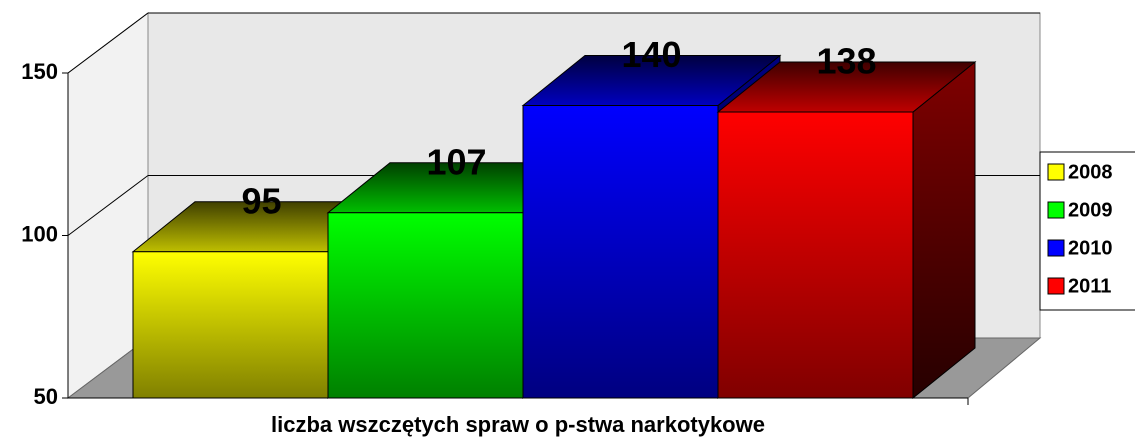  Describe the element at coordinates (39, 233) in the screenshot. I see `y-tick-label: 100` at that location.